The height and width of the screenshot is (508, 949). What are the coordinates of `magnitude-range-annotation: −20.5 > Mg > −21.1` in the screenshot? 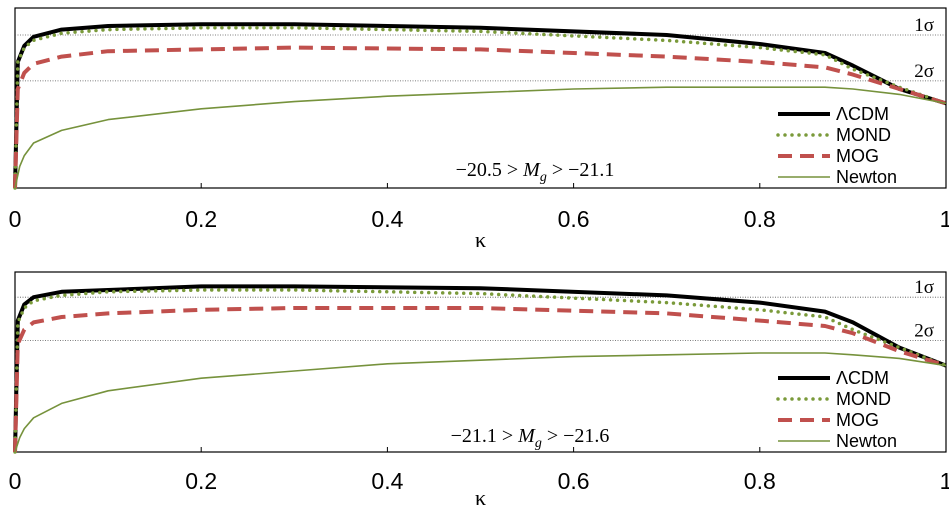 It's located at (535, 172).